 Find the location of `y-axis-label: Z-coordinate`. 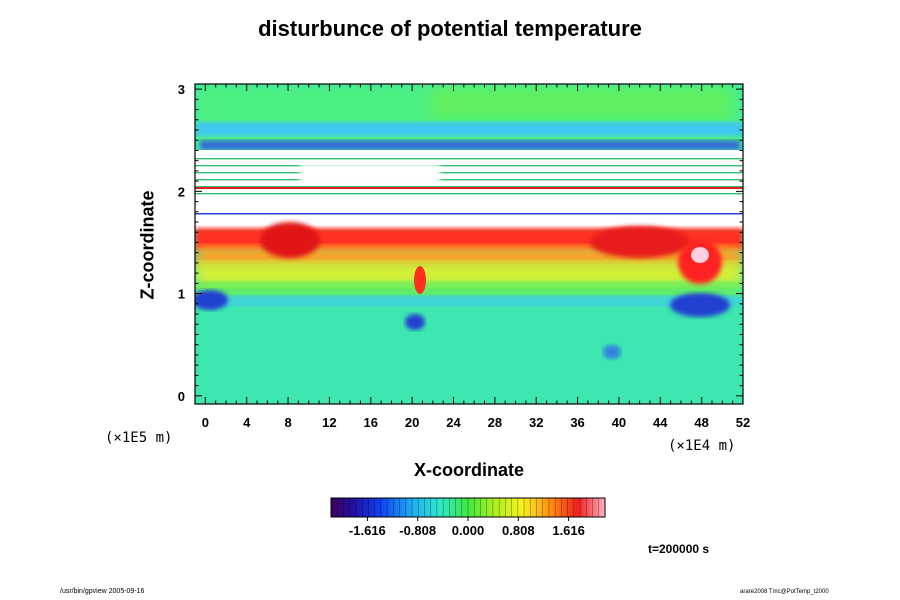

y-axis-label: Z-coordinate is located at coordinates (147, 245).